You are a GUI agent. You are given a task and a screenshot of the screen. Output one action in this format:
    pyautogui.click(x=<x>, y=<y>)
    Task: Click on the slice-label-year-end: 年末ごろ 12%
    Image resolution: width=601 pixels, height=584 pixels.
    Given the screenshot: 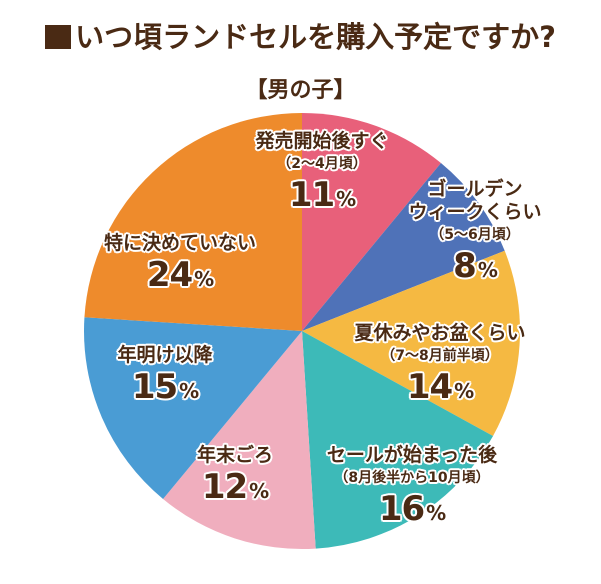 What is the action you would take?
    pyautogui.click(x=235, y=477)
    